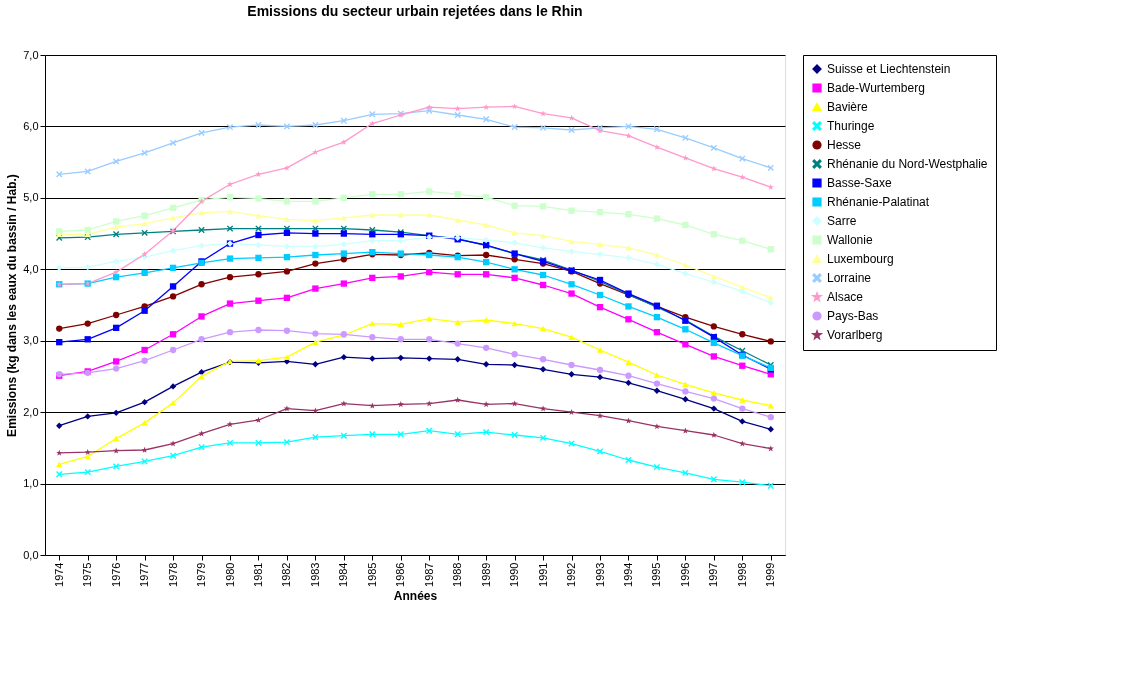  What do you see at coordinates (860, 259) in the screenshot?
I see `legend-label: Luxembourg` at bounding box center [860, 259].